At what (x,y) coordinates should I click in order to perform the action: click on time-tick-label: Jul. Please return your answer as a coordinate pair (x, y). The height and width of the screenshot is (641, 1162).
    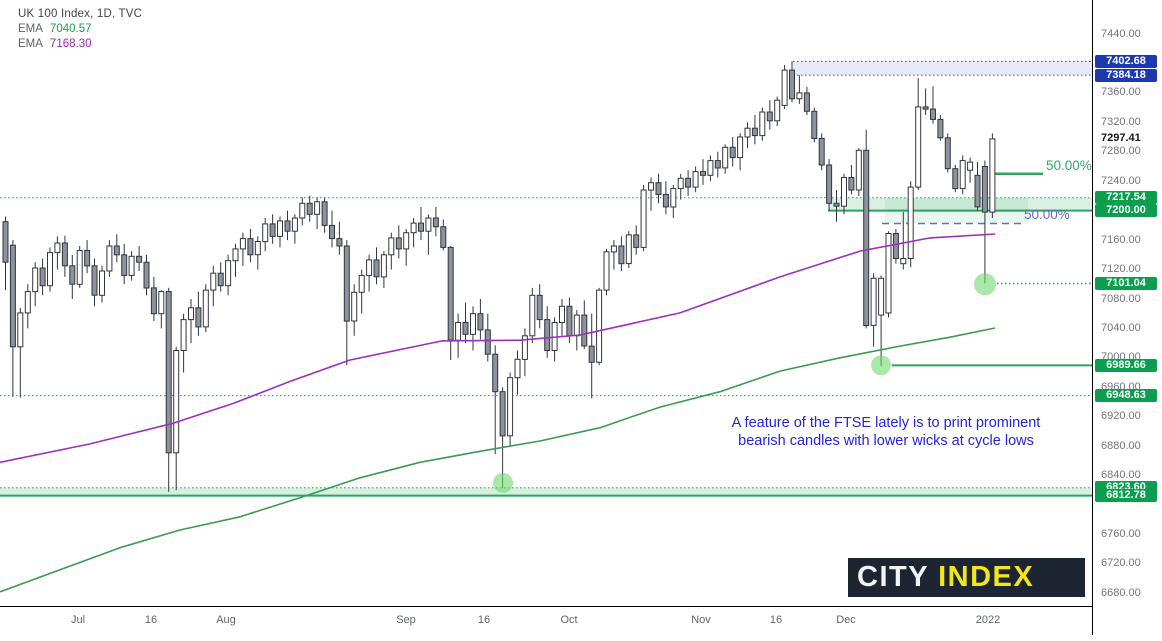
    Looking at the image, I should click on (78, 620).